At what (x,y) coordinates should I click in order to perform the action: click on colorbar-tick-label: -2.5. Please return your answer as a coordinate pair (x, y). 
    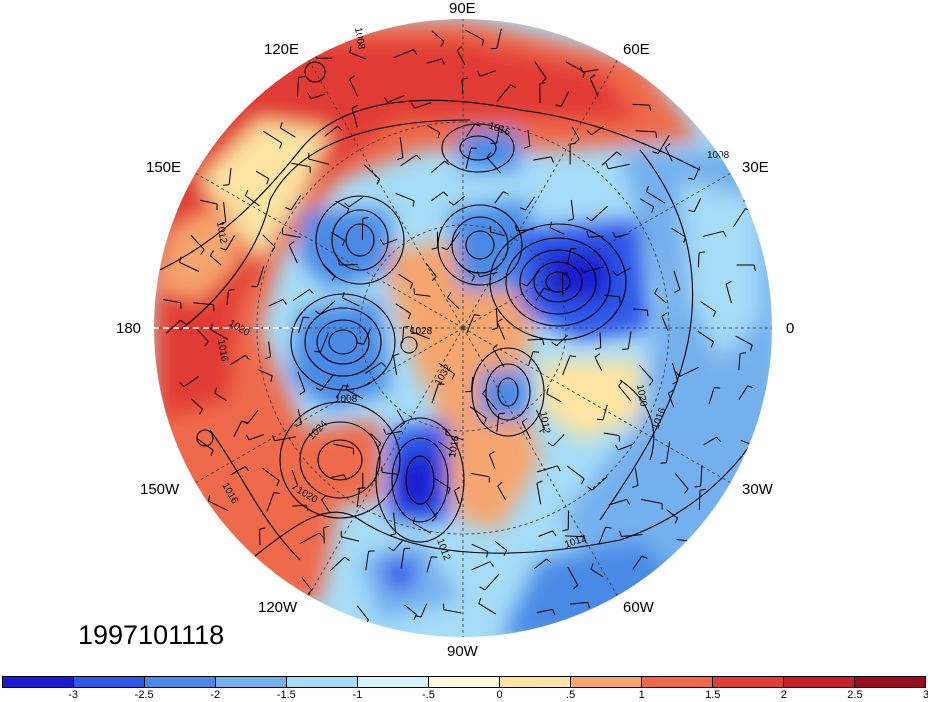
    Looking at the image, I should click on (144, 695).